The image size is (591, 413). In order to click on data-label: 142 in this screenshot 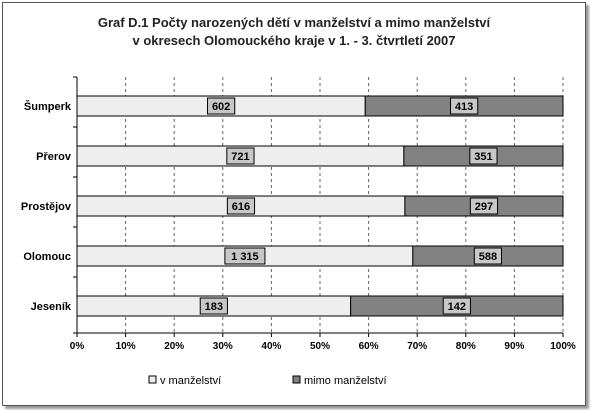, I will do `click(457, 307)`.